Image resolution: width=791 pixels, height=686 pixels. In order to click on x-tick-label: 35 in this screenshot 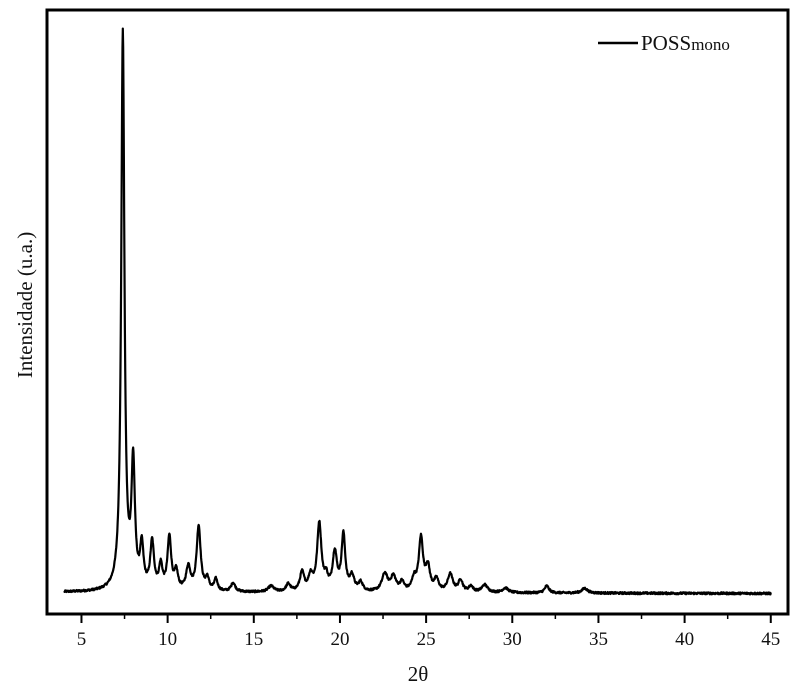, I will do `click(598, 639)`.